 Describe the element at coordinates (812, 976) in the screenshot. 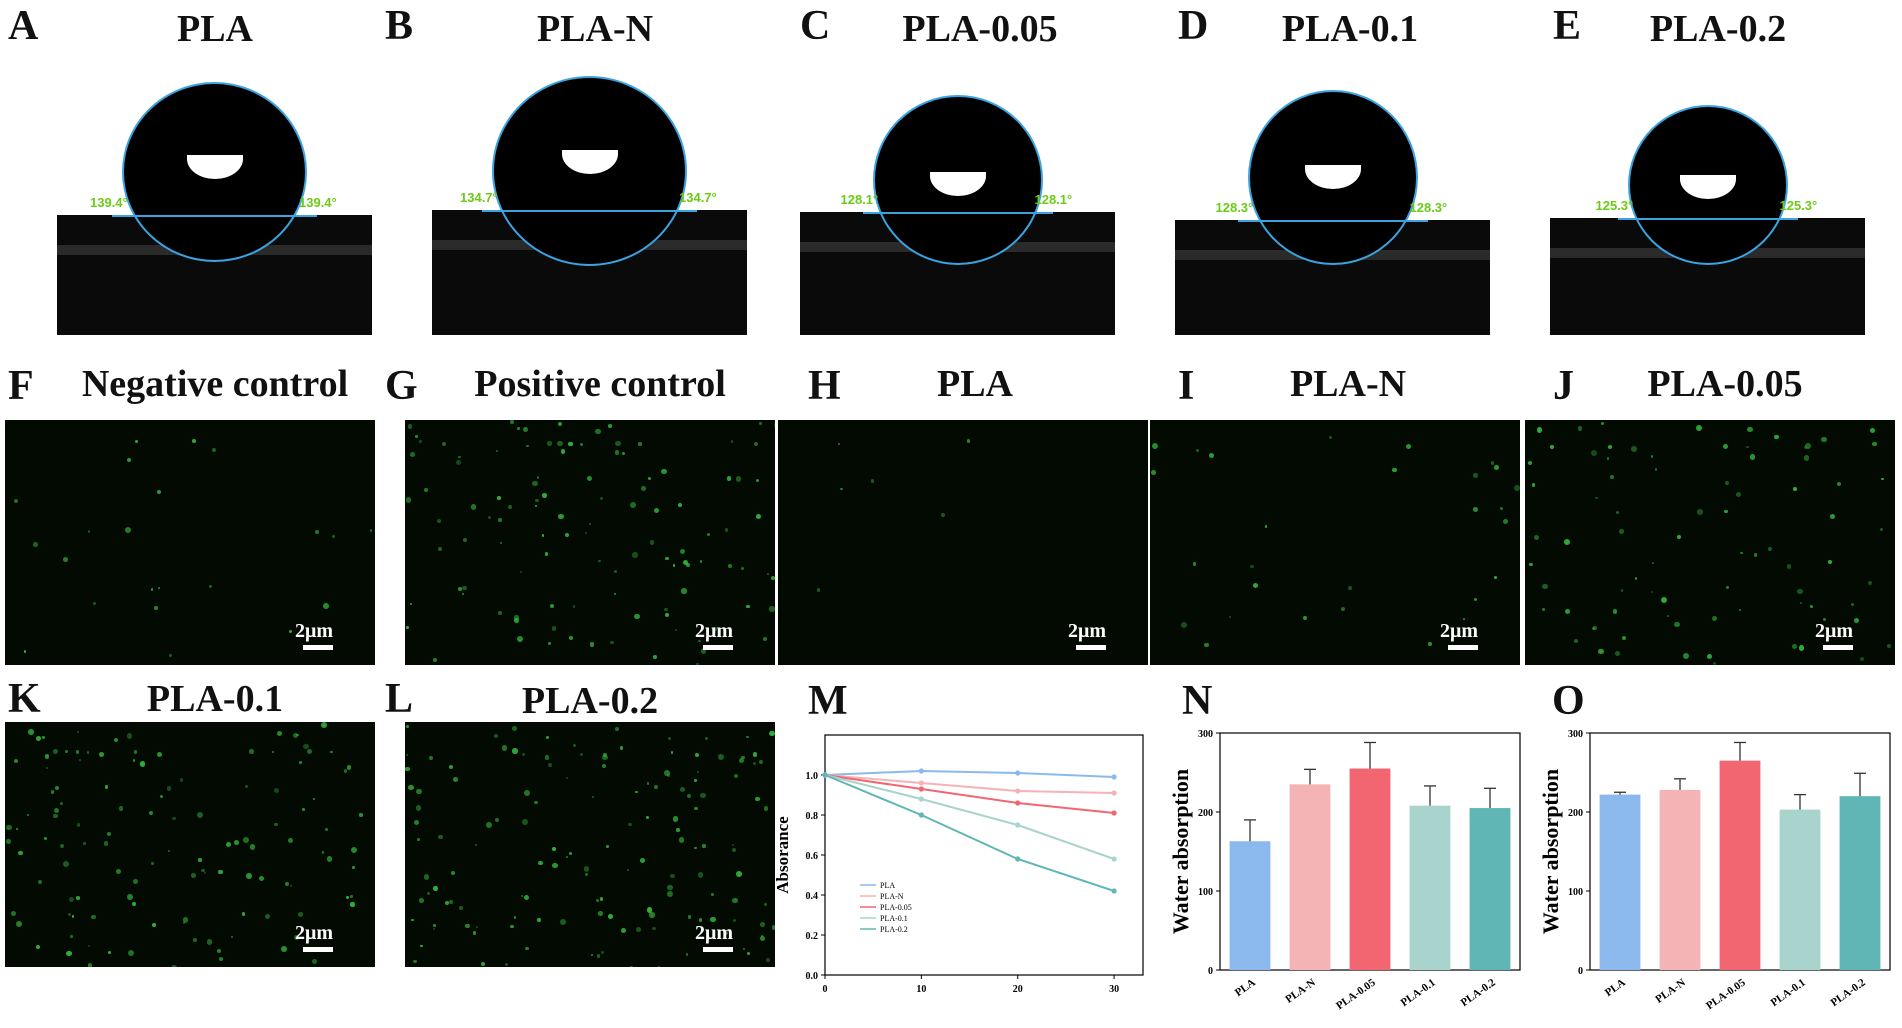

I see `y-tick-label: 0.0` at that location.